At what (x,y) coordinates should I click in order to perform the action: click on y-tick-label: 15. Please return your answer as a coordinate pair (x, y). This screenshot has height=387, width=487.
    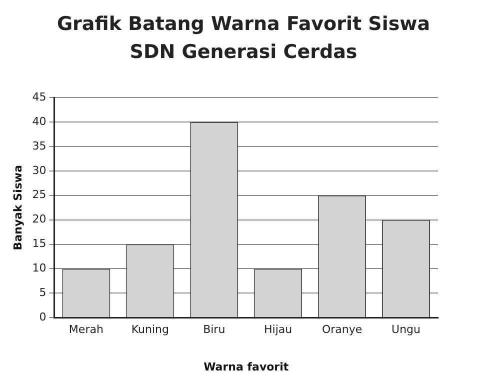
    Looking at the image, I should click on (39, 243).